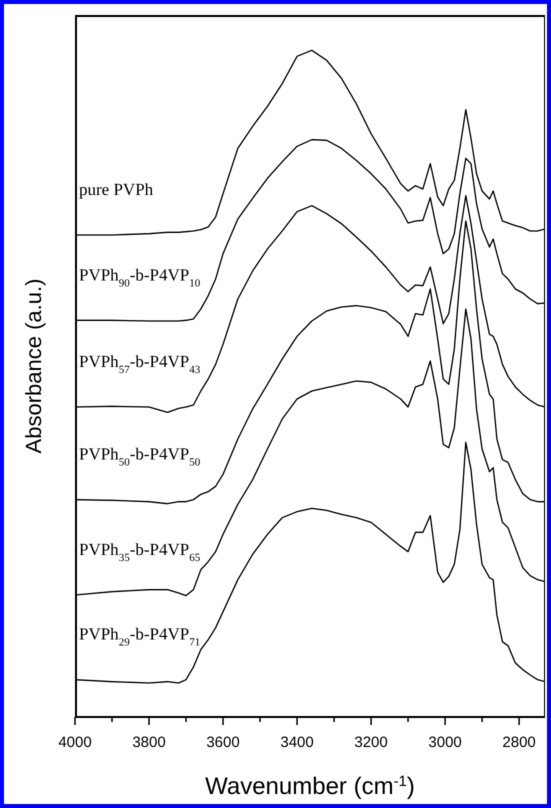 The width and height of the screenshot is (551, 808). What do you see at coordinates (75, 742) in the screenshot?
I see `x-tick-label: 4000` at bounding box center [75, 742].